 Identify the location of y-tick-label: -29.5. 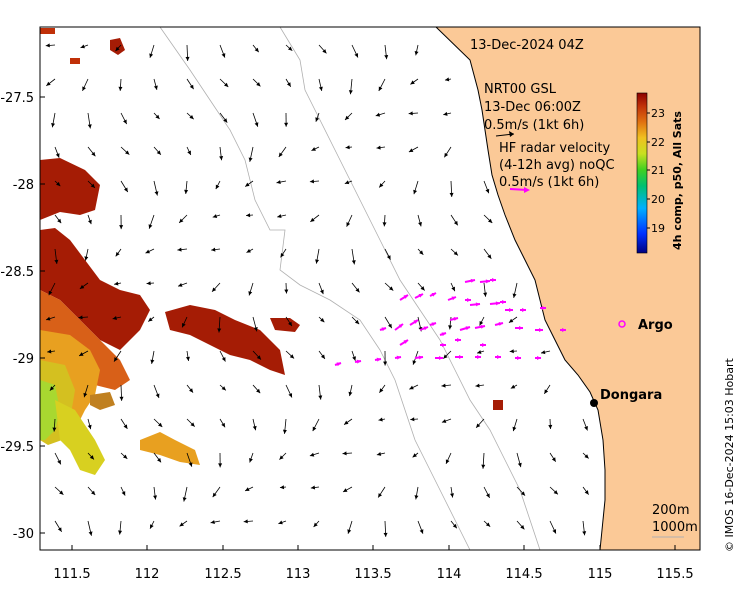
(17, 447).